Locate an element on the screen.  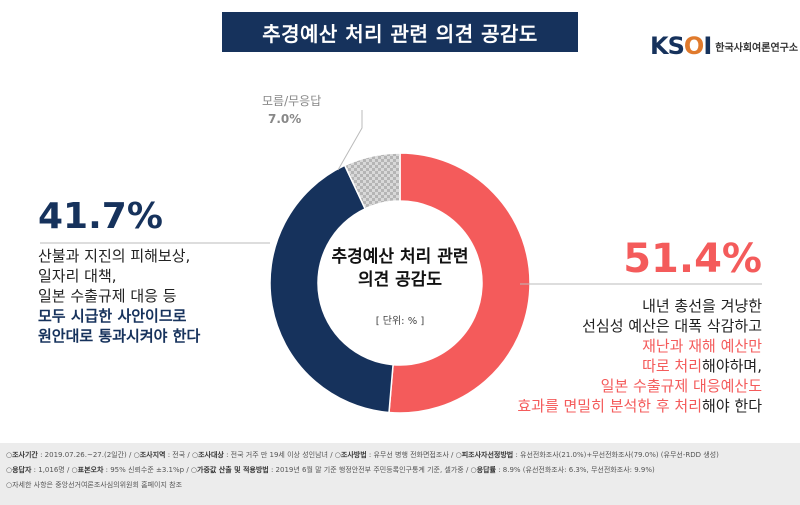
slice-selective-processing is located at coordinates (459, 283).